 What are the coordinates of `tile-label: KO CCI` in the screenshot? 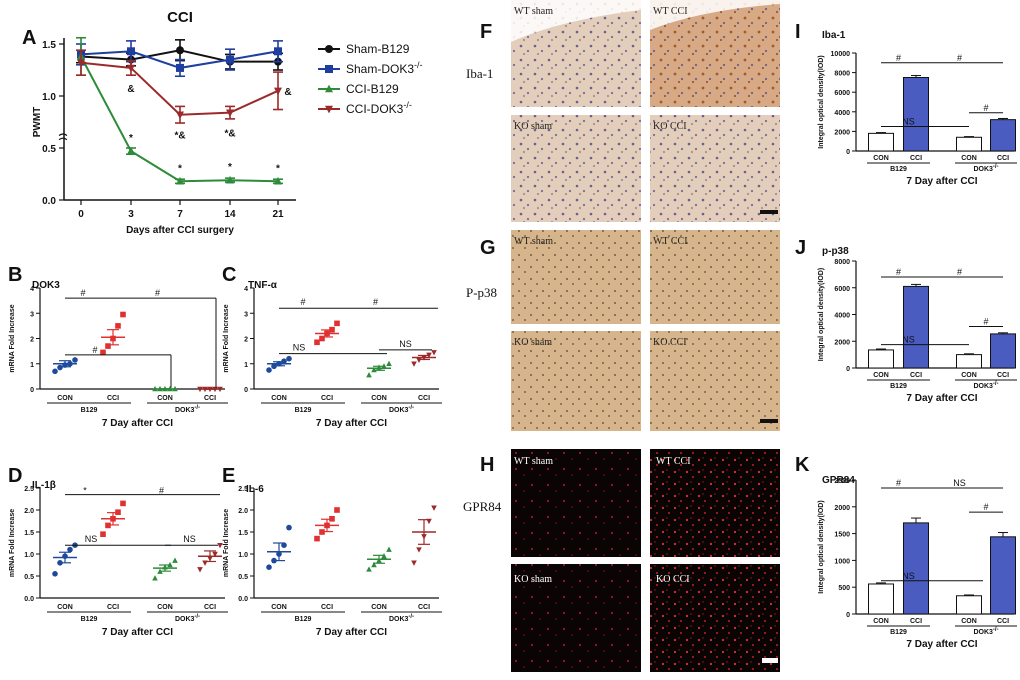 It's located at (673, 579).